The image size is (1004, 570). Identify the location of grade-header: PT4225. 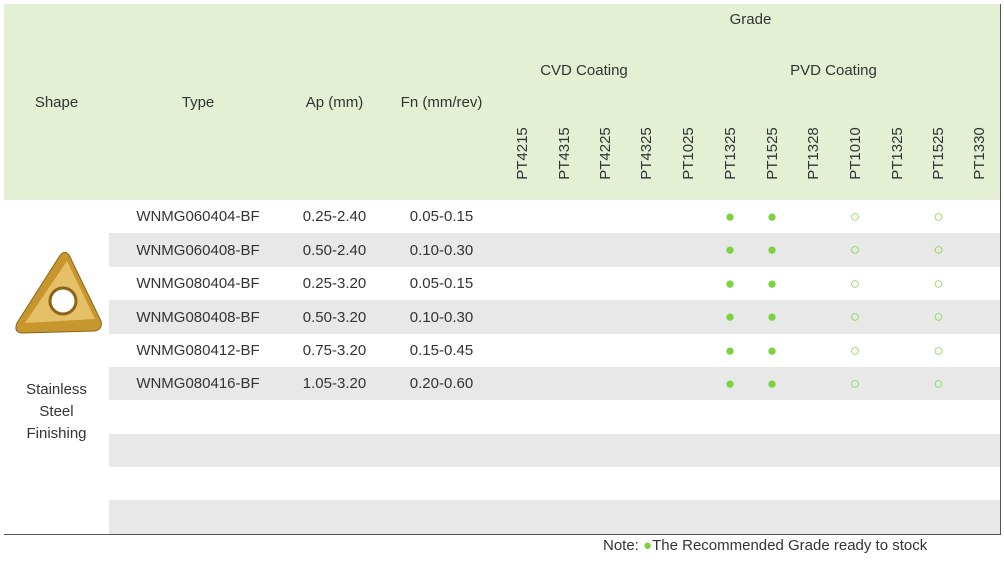
(606, 154).